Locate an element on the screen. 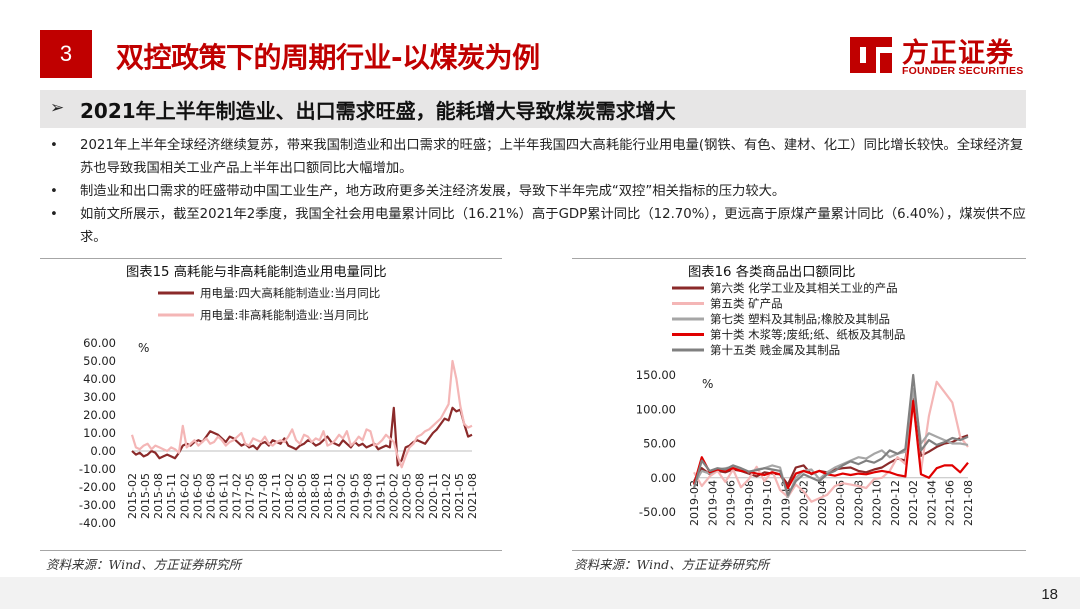 This screenshot has width=1080, height=609. x-tick-label: 2020-04 is located at coordinates (822, 503).